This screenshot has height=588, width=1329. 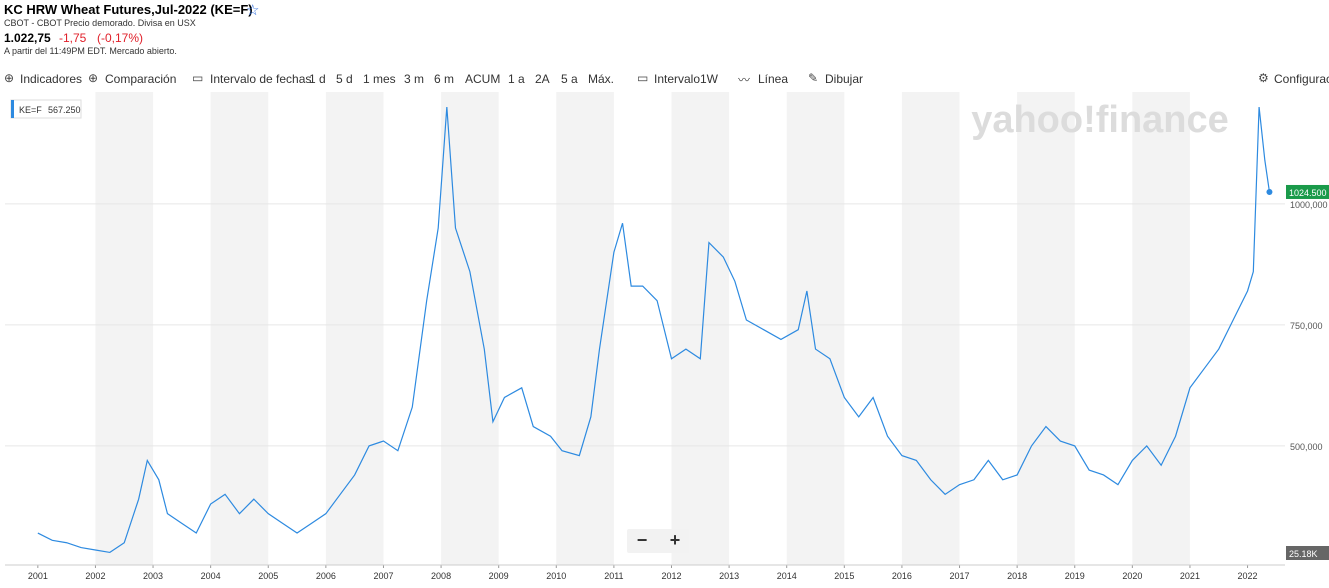 I want to click on toolbar-button: Línea, so click(x=773, y=79).